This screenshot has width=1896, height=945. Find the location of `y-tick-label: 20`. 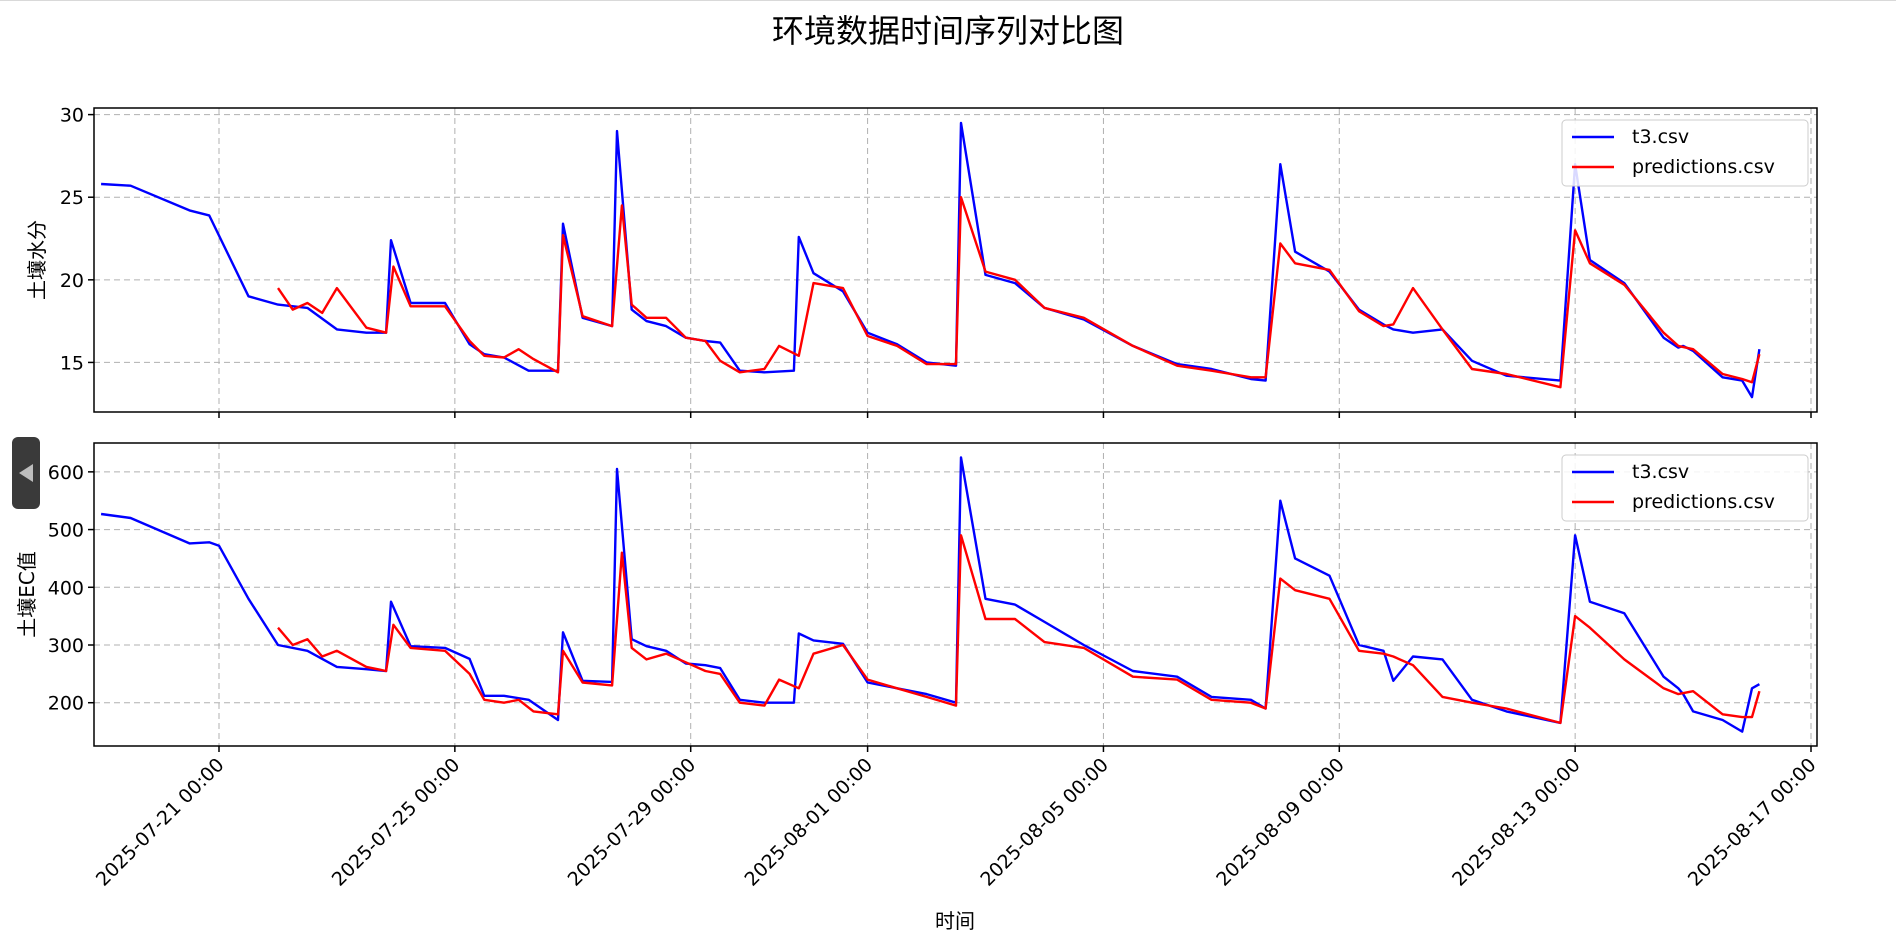

y-tick-label: 20 is located at coordinates (72, 281).